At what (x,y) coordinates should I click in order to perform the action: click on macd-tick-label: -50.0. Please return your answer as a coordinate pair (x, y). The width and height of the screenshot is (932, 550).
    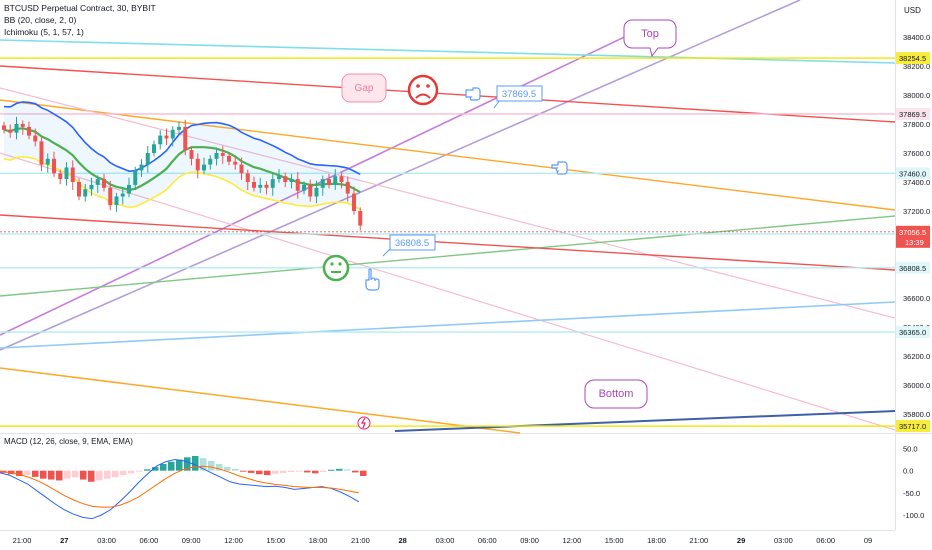
    Looking at the image, I should click on (911, 493).